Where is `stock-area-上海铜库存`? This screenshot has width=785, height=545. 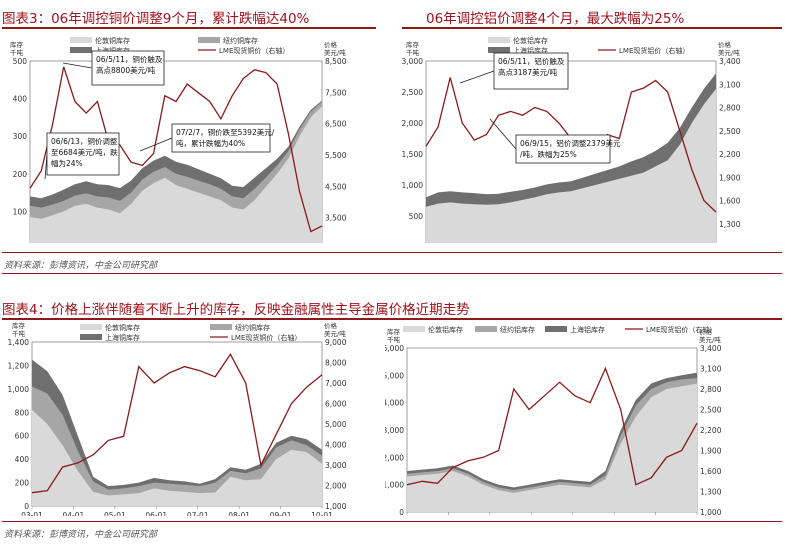
stock-area-上海铜库存 is located at coordinates (177, 432).